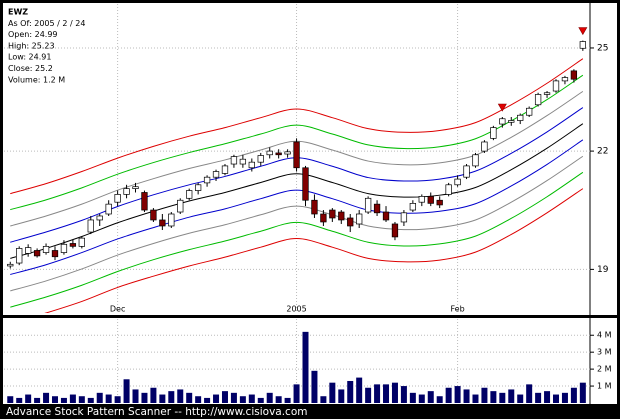  I want to click on info-line: Close: 25.2, so click(30, 68).